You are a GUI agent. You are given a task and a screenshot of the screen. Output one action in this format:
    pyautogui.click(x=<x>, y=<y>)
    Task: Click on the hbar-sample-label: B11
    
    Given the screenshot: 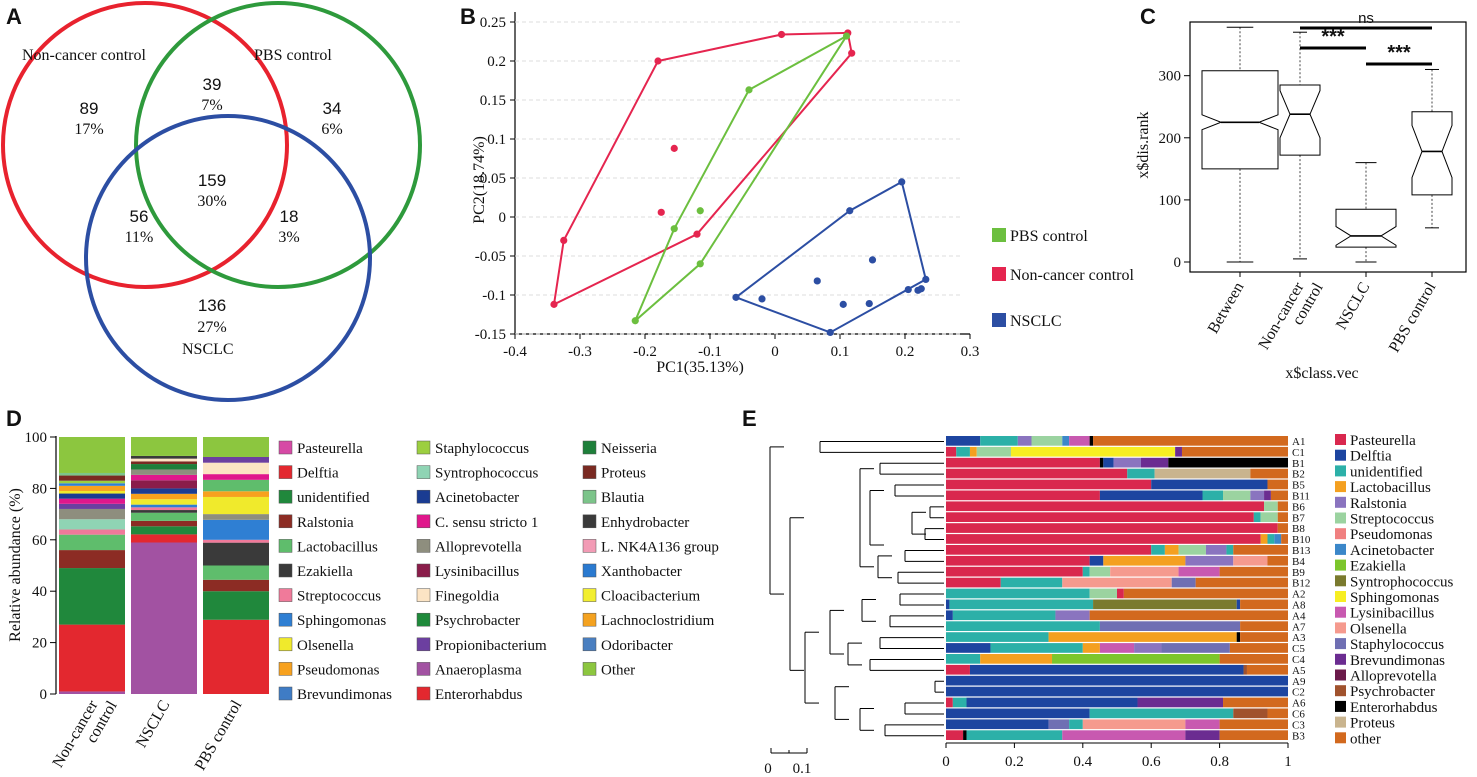 What is the action you would take?
    pyautogui.click(x=1301, y=497)
    